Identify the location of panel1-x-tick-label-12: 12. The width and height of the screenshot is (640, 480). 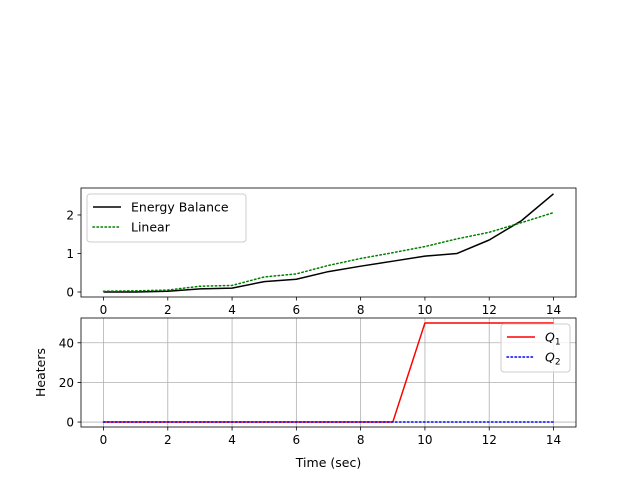
(489, 310).